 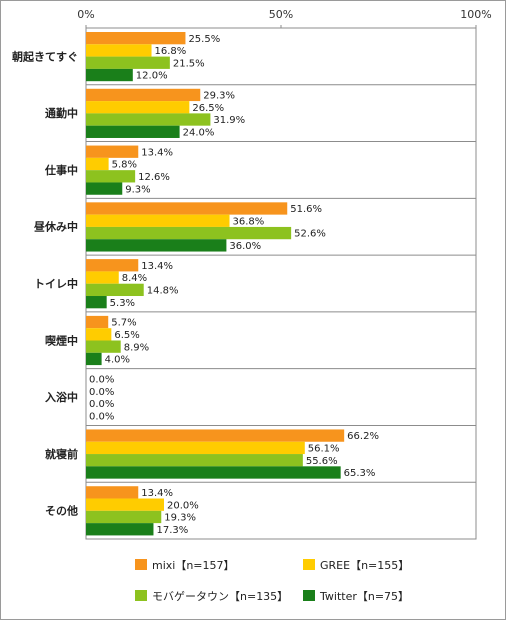 I want to click on category-label: 就寝前, so click(x=61, y=454).